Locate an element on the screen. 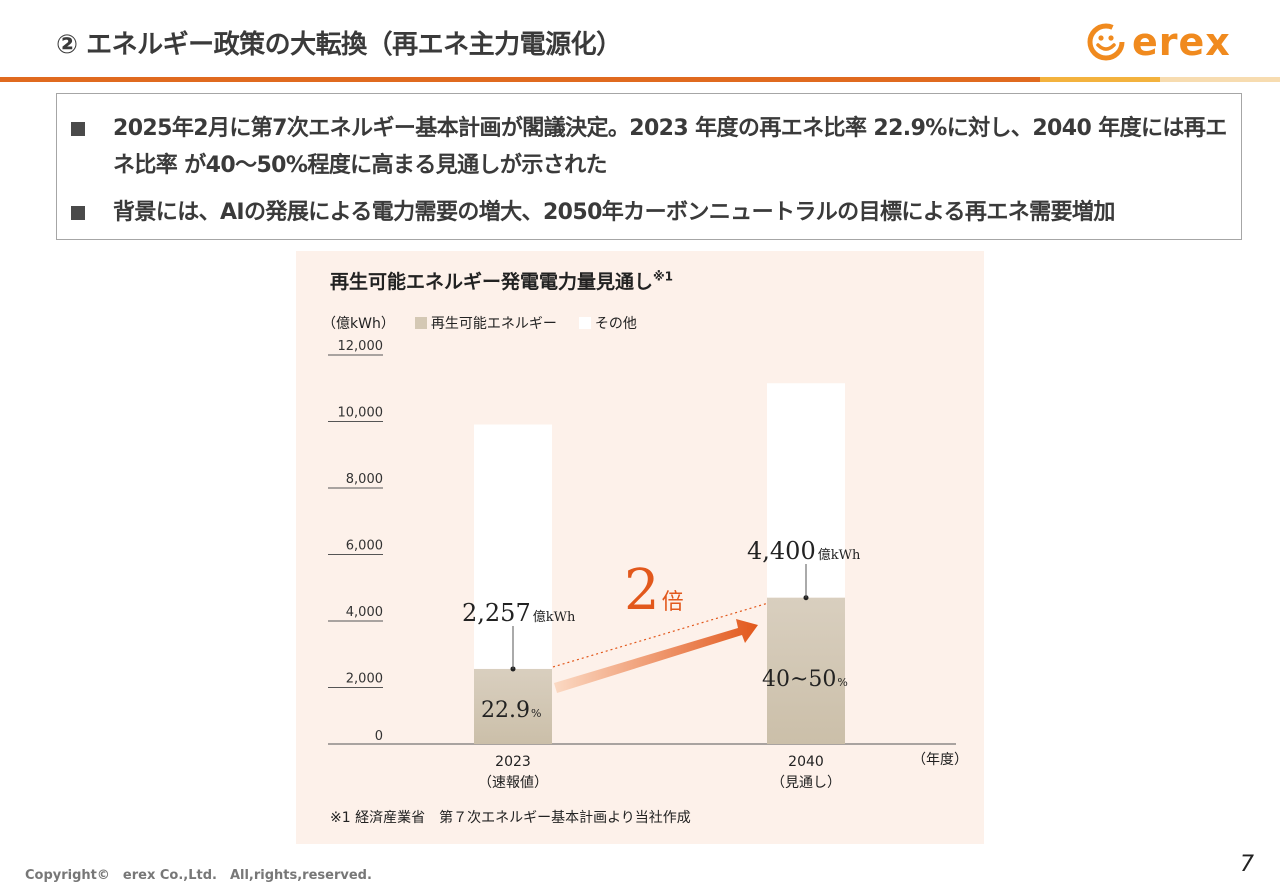 The width and height of the screenshot is (1280, 886). x-axis-label: （年度） is located at coordinates (940, 760).